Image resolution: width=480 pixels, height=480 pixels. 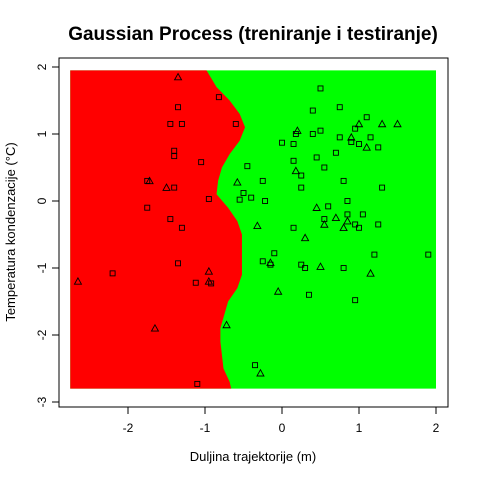 I want to click on x-tick-label: 0, so click(x=282, y=428).